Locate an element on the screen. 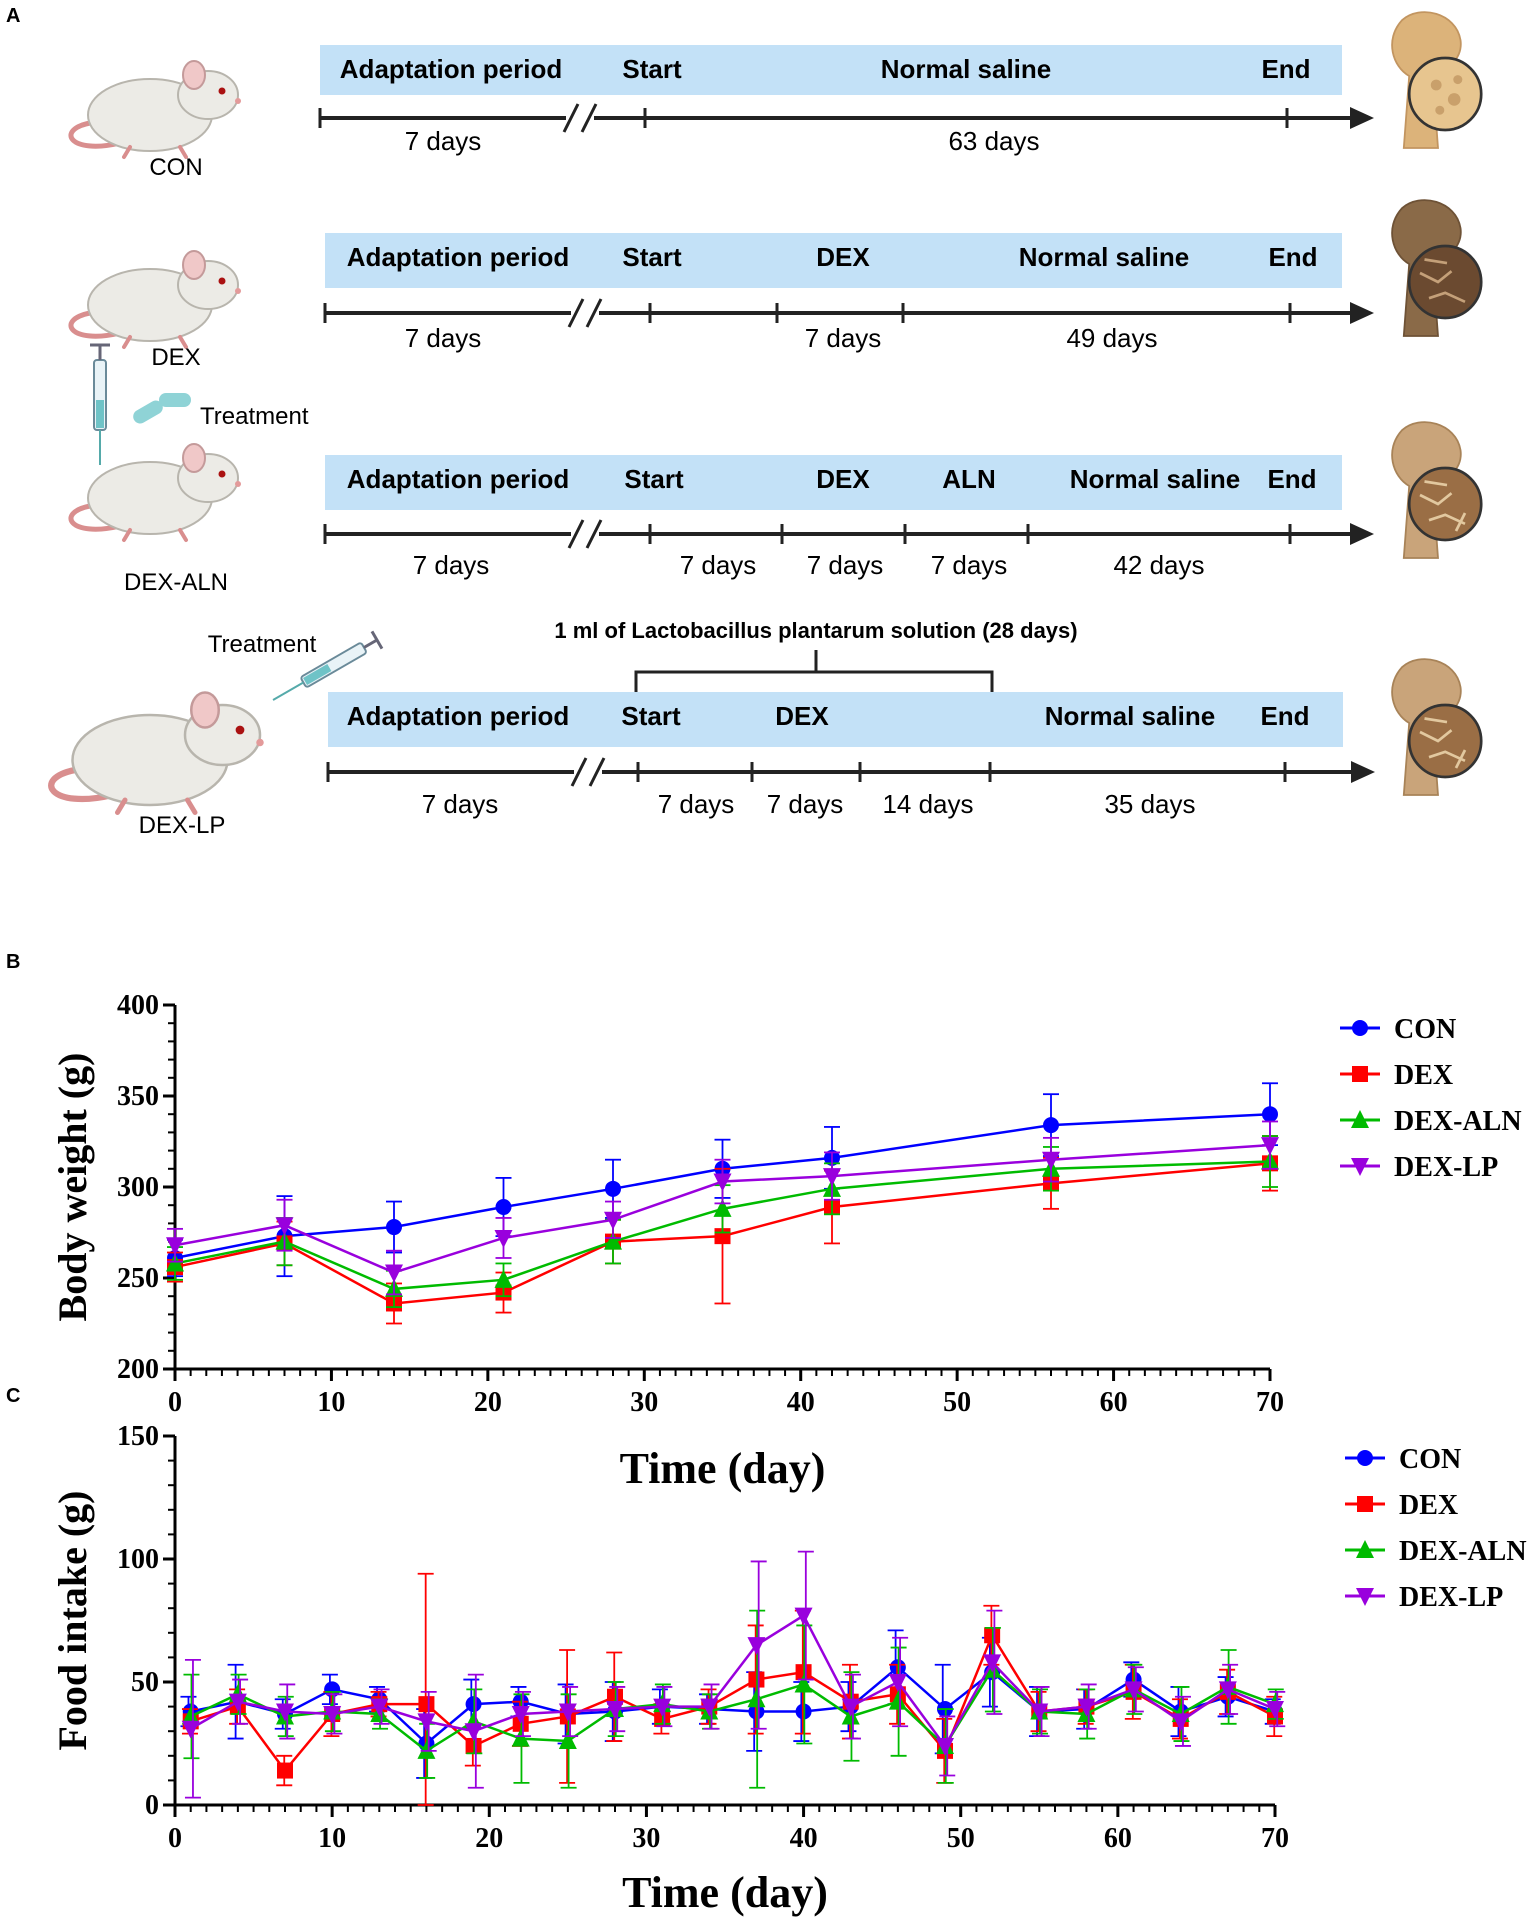  group-label: DEX-LP is located at coordinates (182, 825).